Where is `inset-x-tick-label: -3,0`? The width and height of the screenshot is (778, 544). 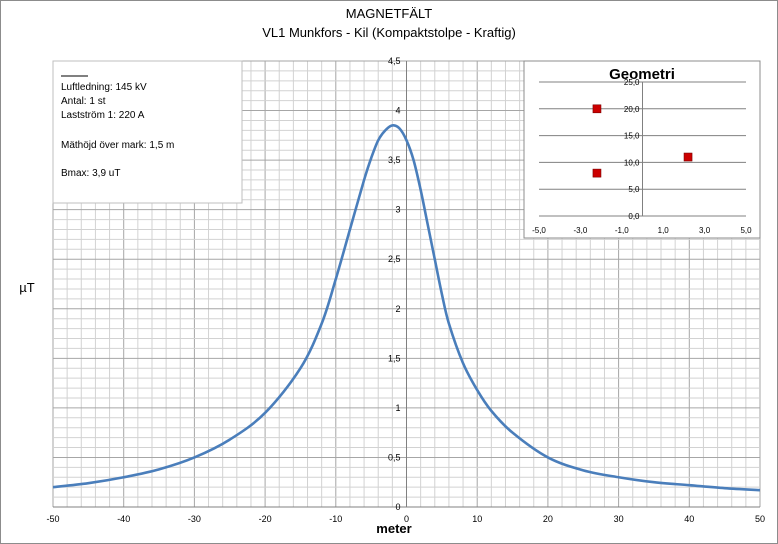
inset-x-tick-label: -3,0 is located at coordinates (581, 230).